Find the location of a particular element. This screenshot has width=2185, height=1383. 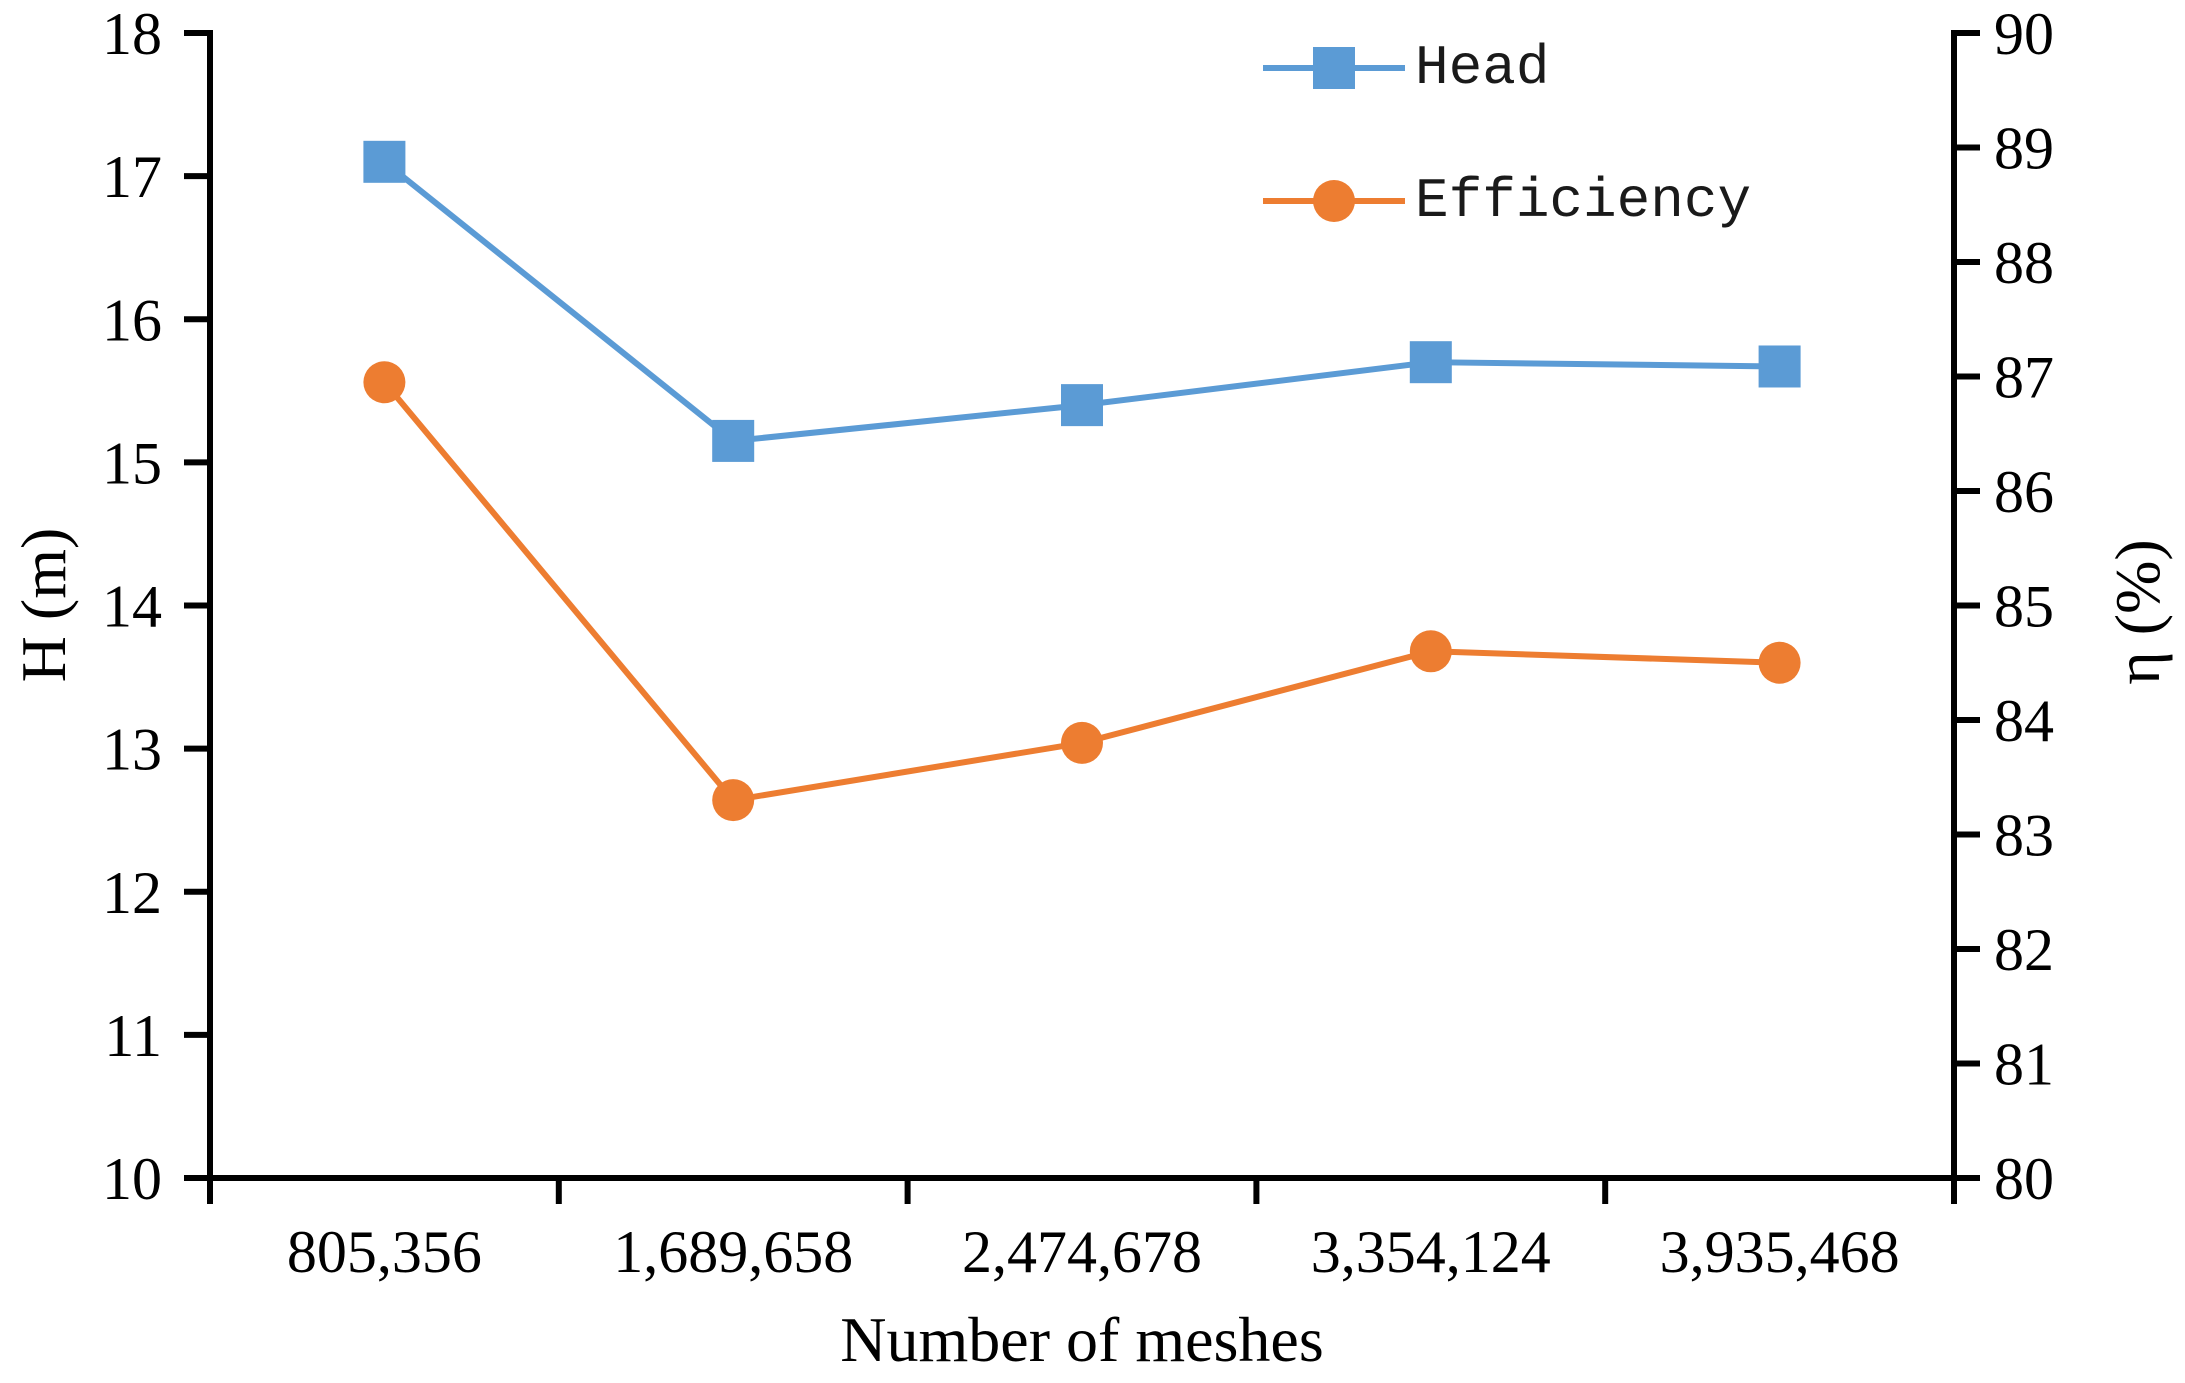

legend-key-head is located at coordinates (1334, 68).